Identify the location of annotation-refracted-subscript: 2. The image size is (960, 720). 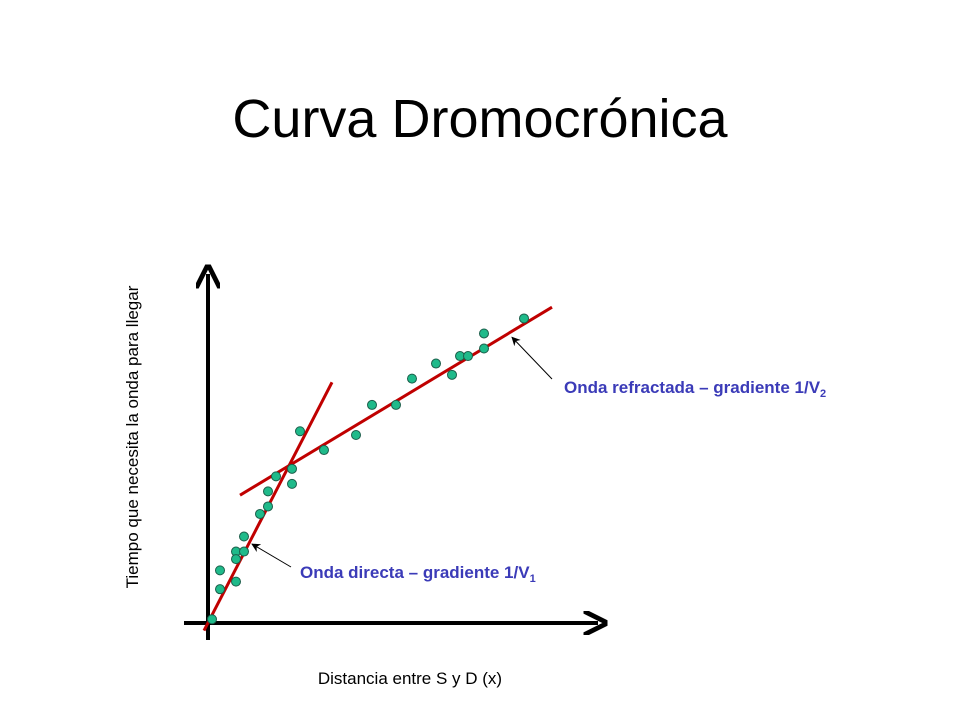
(823, 394).